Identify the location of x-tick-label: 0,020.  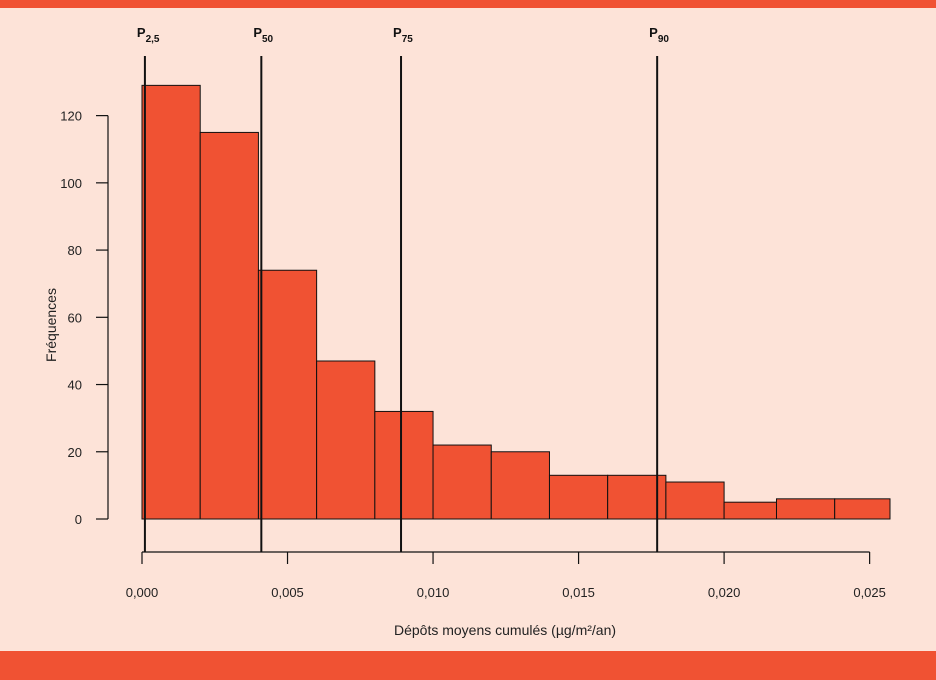
(724, 592).